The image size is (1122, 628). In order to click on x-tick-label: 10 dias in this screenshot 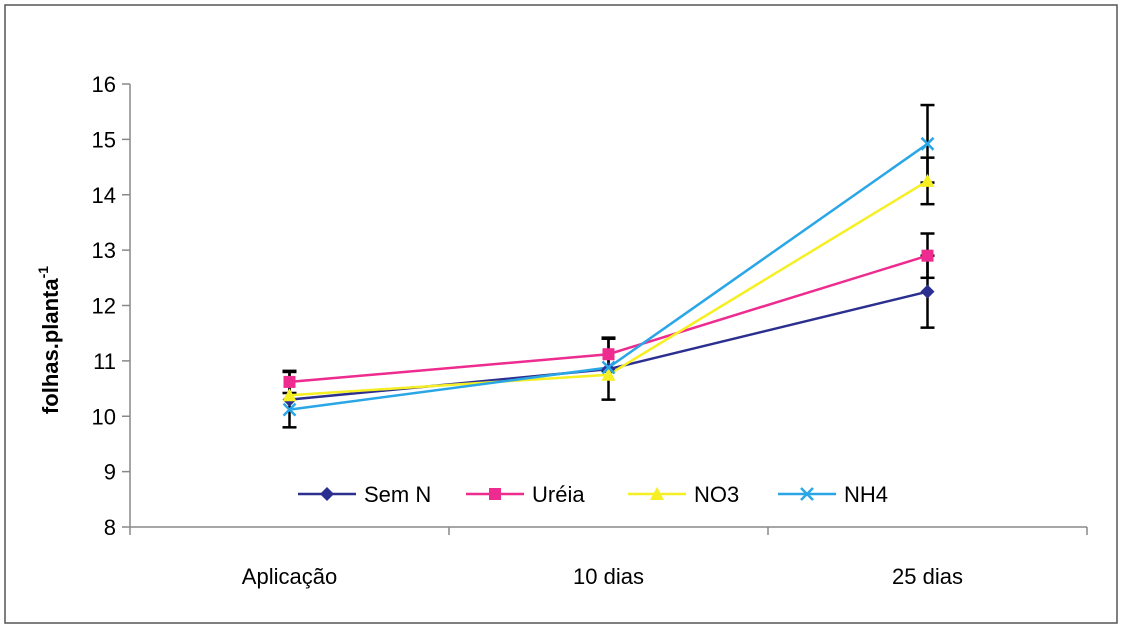, I will do `click(608, 576)`.